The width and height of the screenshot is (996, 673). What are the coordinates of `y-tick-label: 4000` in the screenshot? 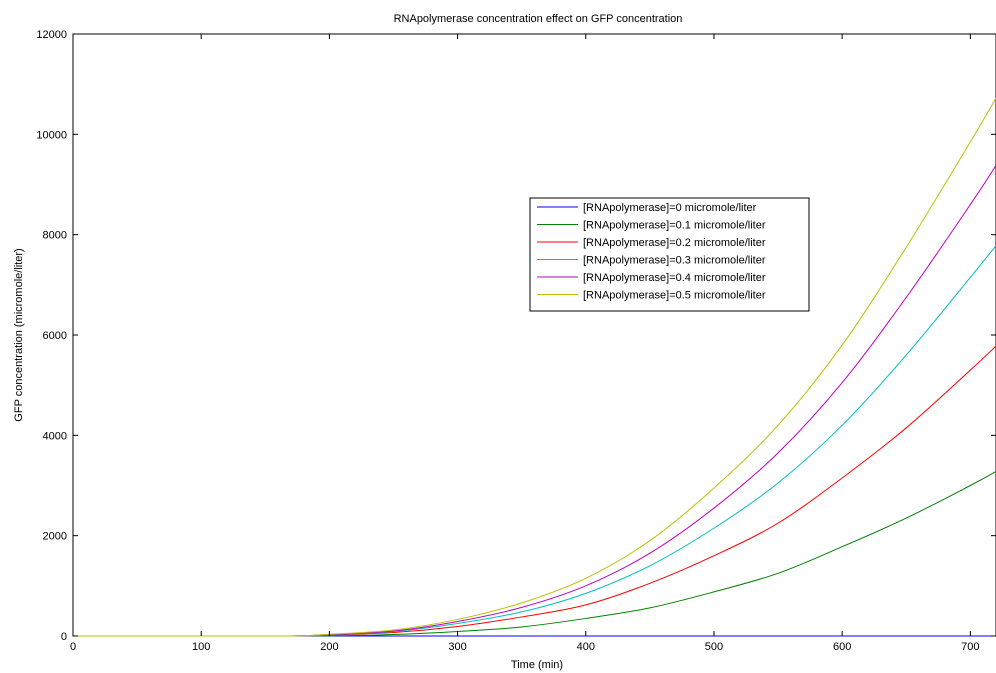 It's located at (55, 436).